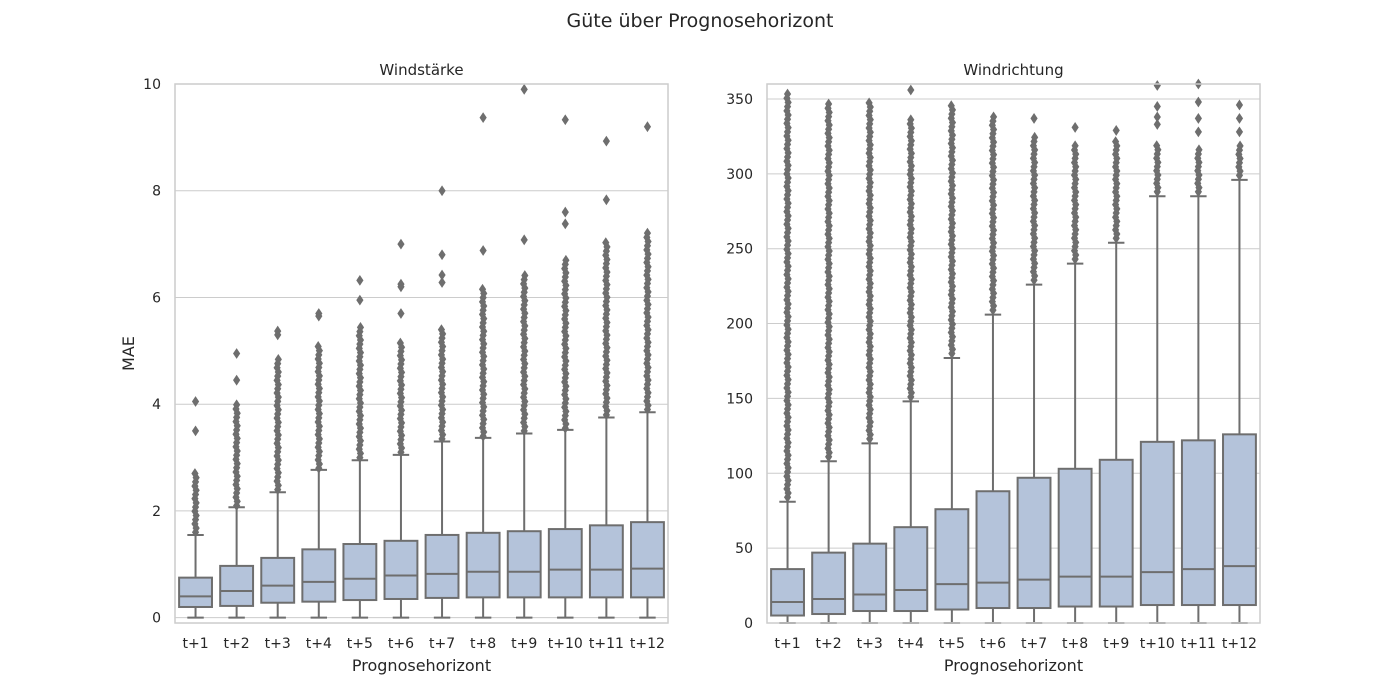  I want to click on panel1-x-tick-label: t+9, so click(524, 644).